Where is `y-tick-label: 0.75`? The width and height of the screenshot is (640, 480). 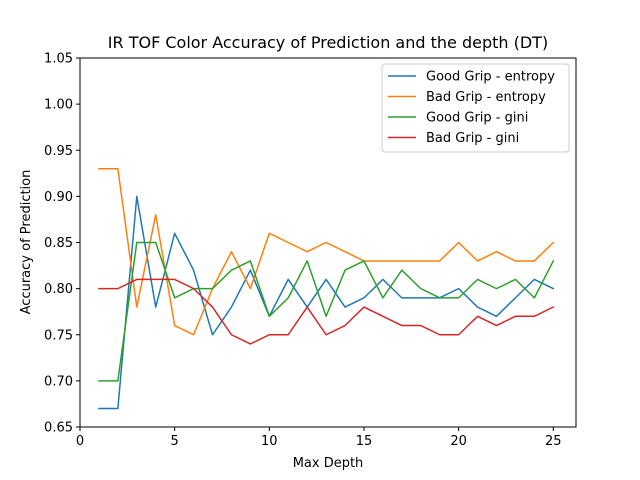 y-tick-label: 0.75 is located at coordinates (58, 335).